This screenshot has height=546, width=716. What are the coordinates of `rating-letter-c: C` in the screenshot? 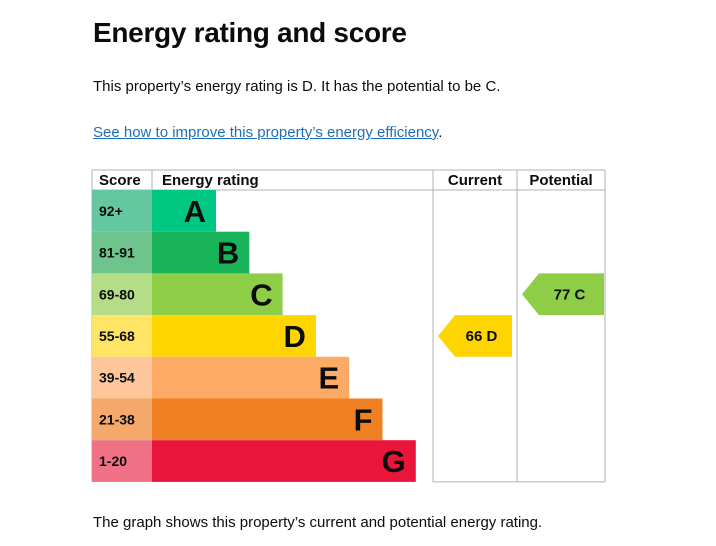 It's located at (261, 294).